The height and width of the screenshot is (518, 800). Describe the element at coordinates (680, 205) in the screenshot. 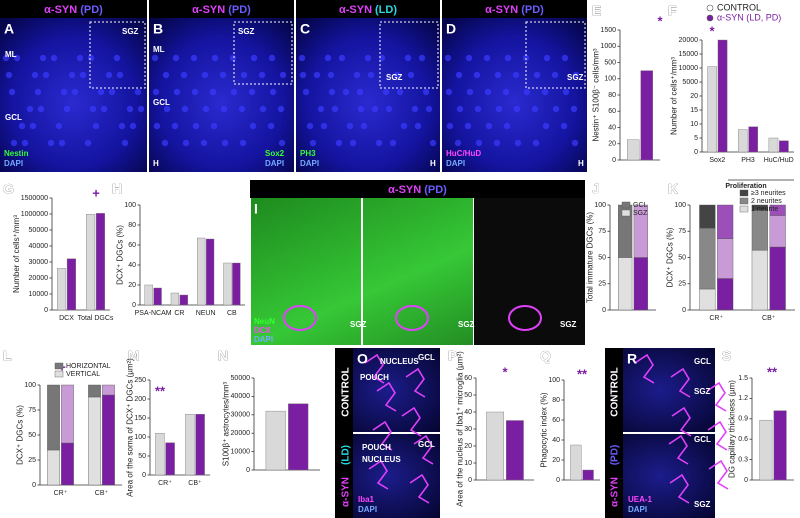

I see `y-tick-label: 100` at that location.